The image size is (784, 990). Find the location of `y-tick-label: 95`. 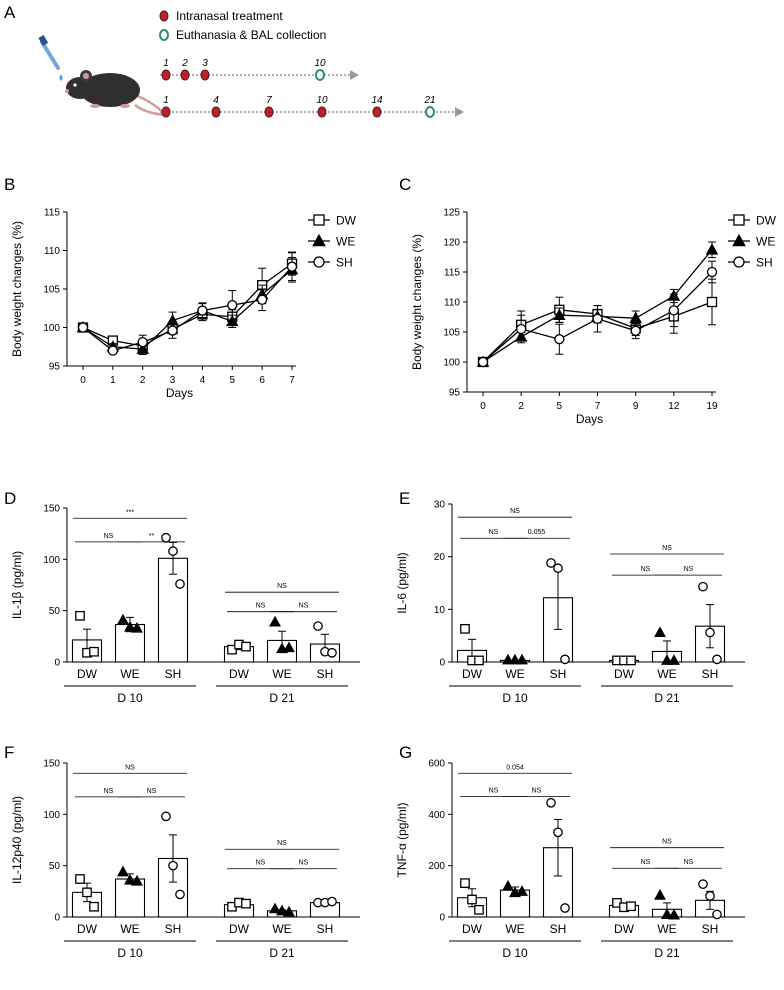

y-tick-label: 95 is located at coordinates (55, 367).